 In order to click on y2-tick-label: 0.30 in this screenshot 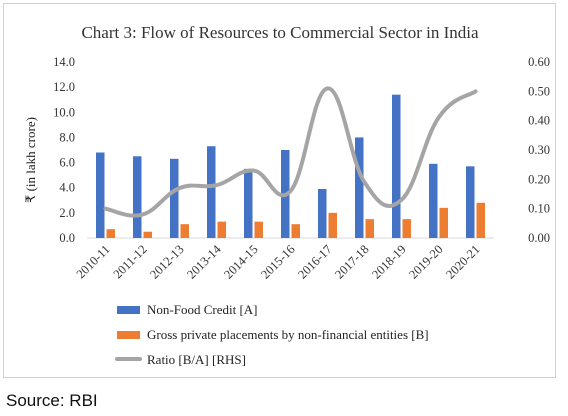, I will do `click(539, 150)`.